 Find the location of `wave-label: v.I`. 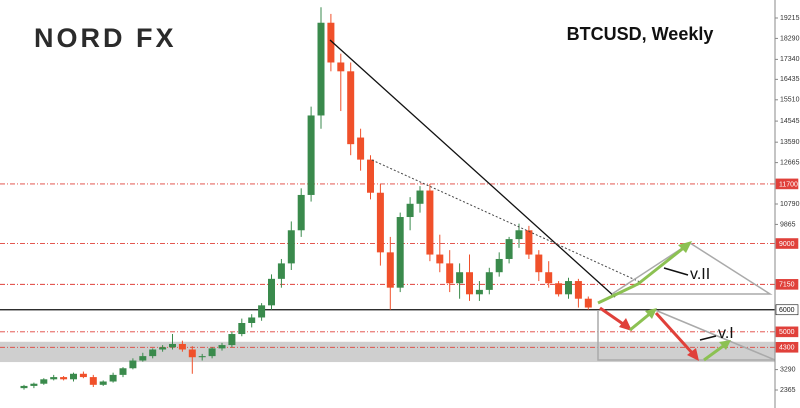

wave-label: v.I is located at coordinates (726, 333).